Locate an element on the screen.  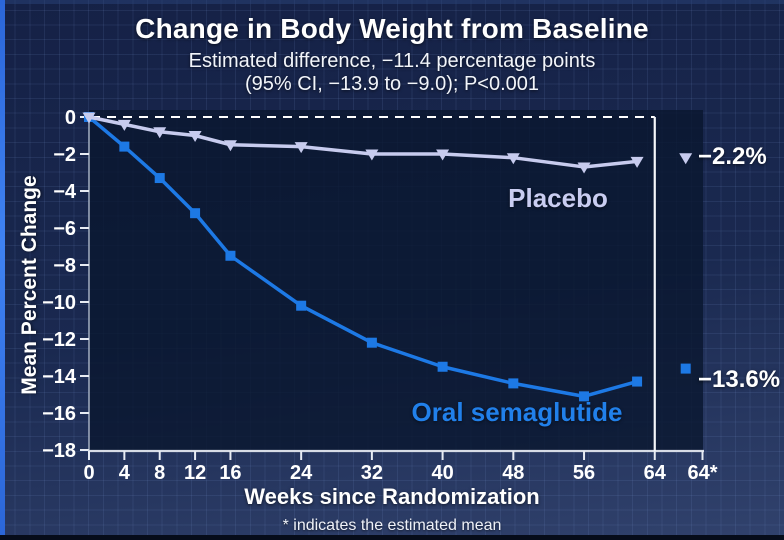
y-tick-label: −2 is located at coordinates (64, 155).